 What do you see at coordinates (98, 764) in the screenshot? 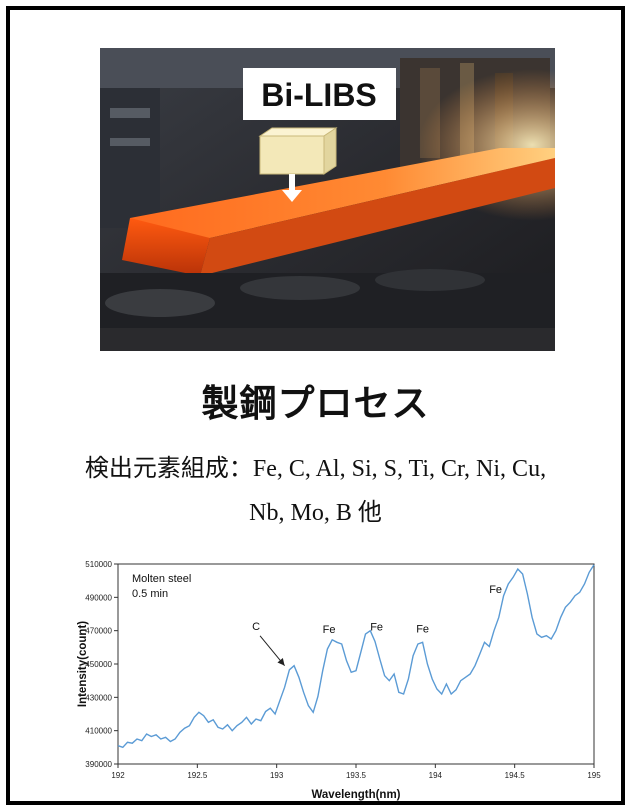
I see `y-tick-label: 390000` at bounding box center [98, 764].